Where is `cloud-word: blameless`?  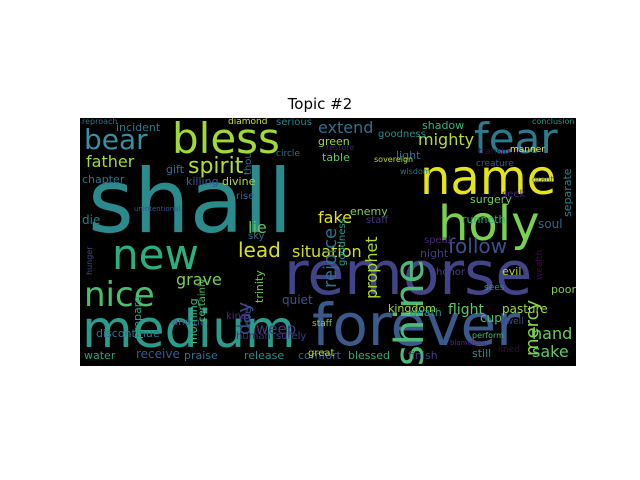 cloud-word: blameless is located at coordinates (468, 343).